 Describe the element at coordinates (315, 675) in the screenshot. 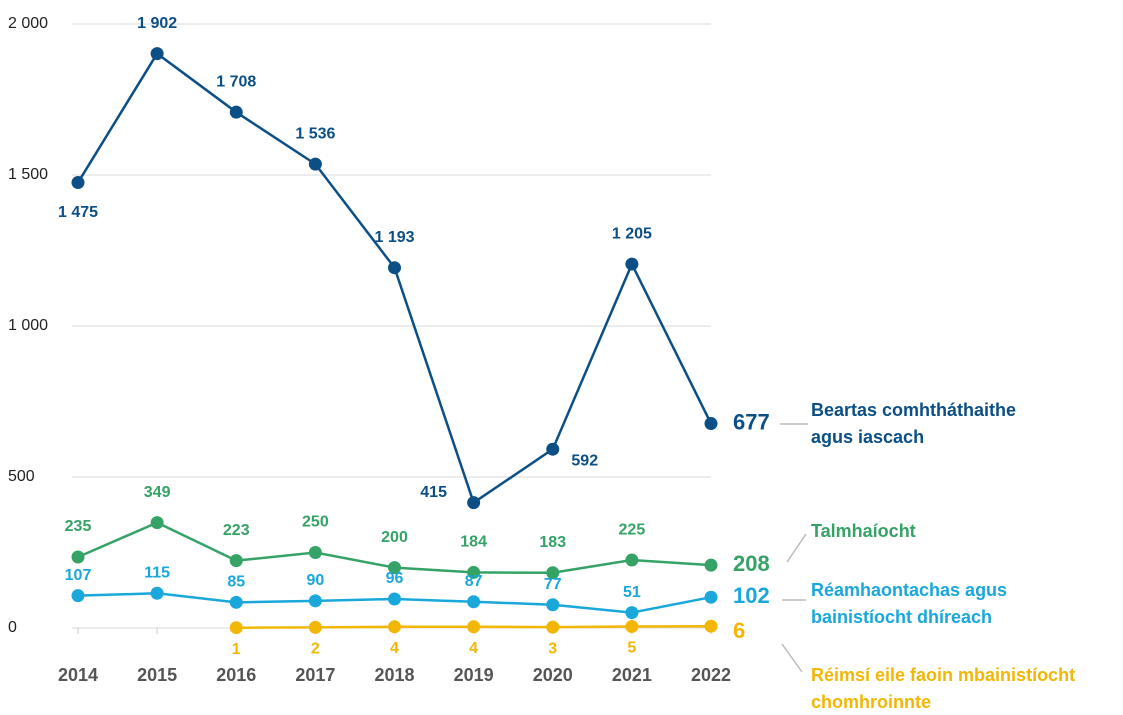

I see `x-tick-label: 2017` at that location.